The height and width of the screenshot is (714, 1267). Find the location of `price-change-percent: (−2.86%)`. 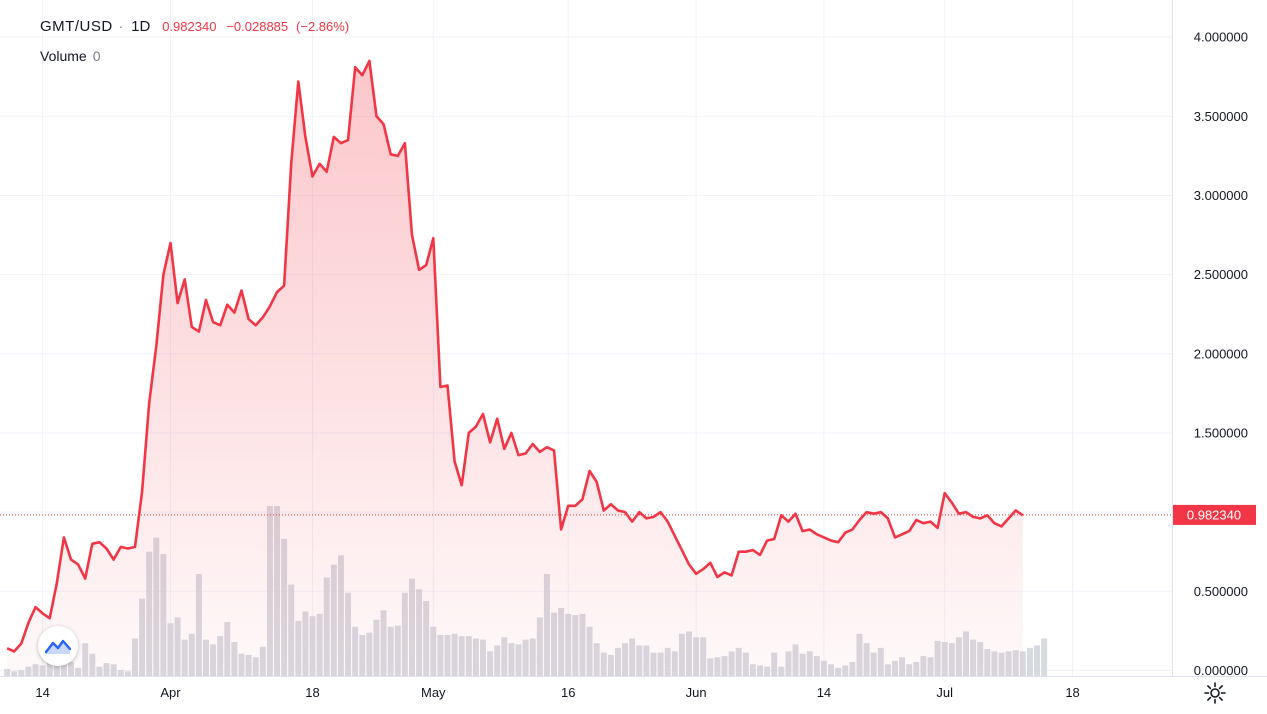

price-change-percent: (−2.86%) is located at coordinates (323, 26).